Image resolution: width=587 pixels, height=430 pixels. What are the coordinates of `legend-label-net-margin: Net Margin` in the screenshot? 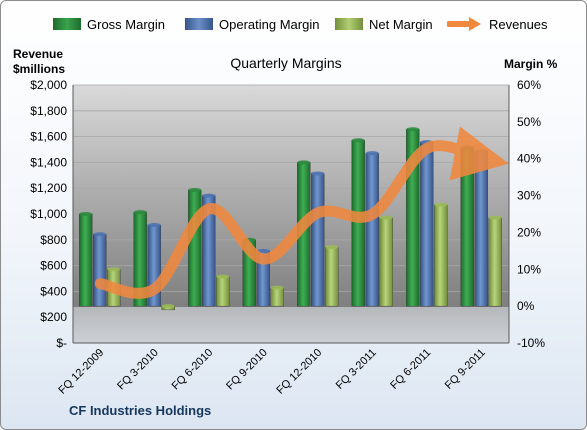 It's located at (401, 24).